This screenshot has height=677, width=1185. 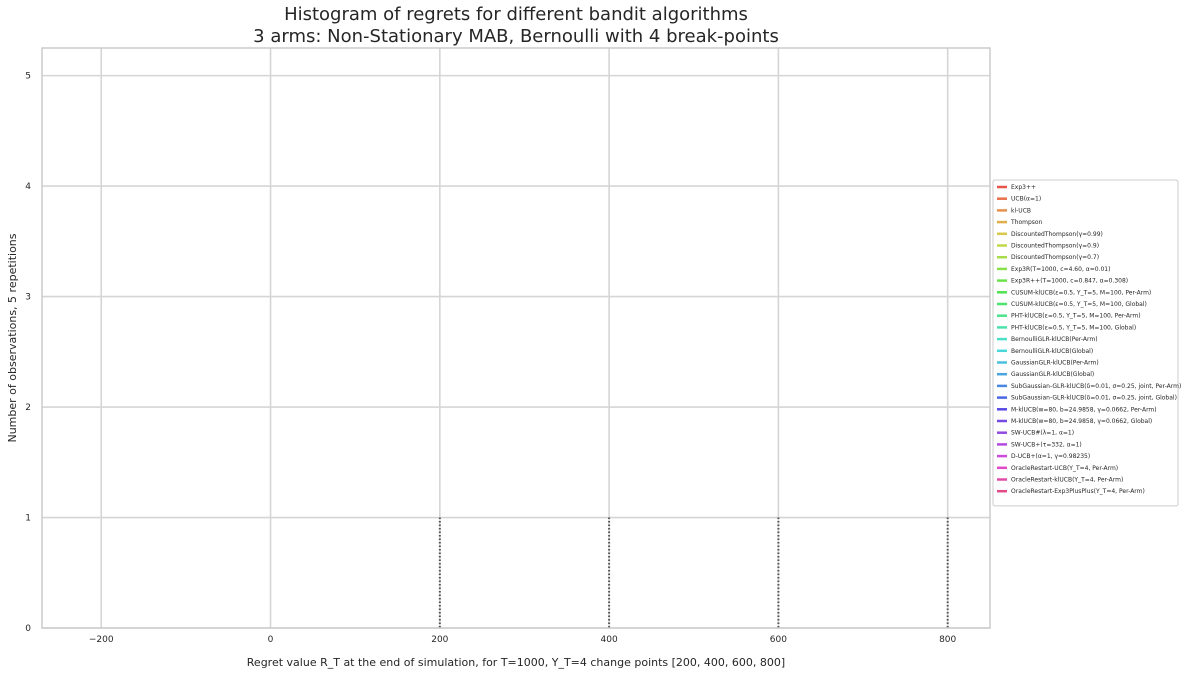 What do you see at coordinates (439, 640) in the screenshot?
I see `x-tick-label: 200` at bounding box center [439, 640].